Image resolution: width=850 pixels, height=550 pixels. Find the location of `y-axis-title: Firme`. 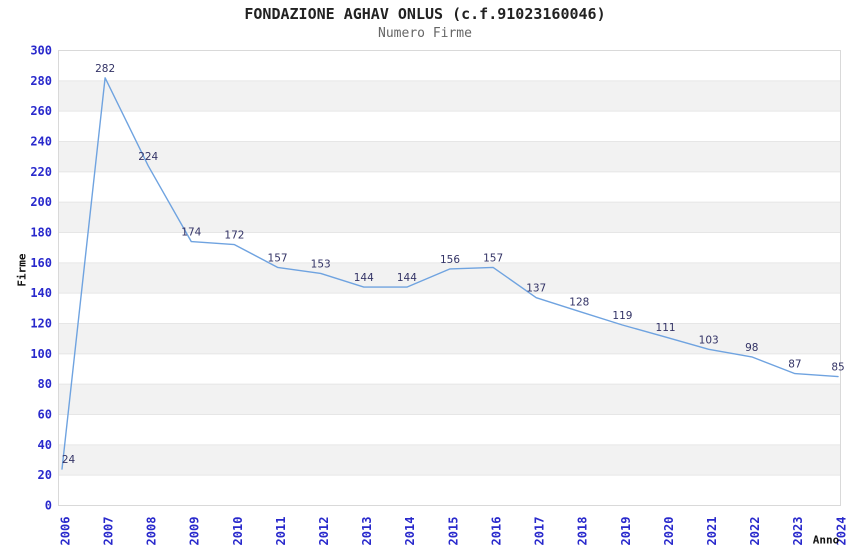

y-axis-title: Firme is located at coordinates (22, 270).